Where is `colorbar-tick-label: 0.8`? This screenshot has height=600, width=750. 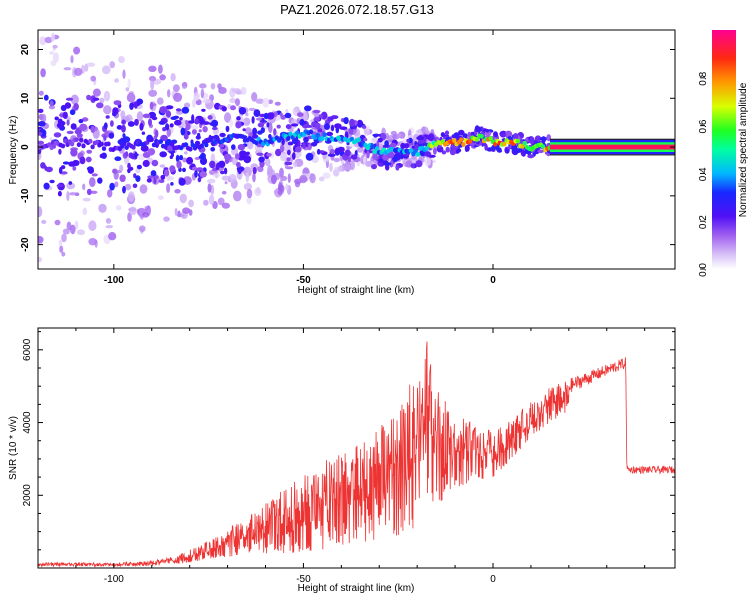
colorbar-tick-label: 0.8 is located at coordinates (703, 78).